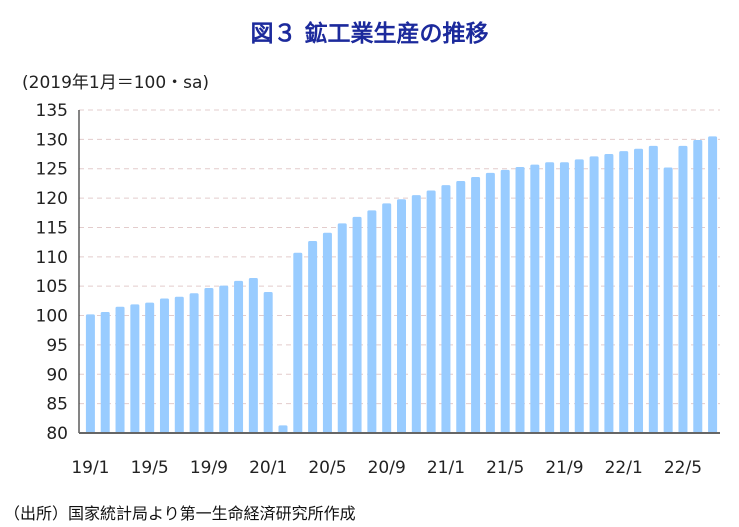  I want to click on y-tick-label: 125, so click(52, 170).